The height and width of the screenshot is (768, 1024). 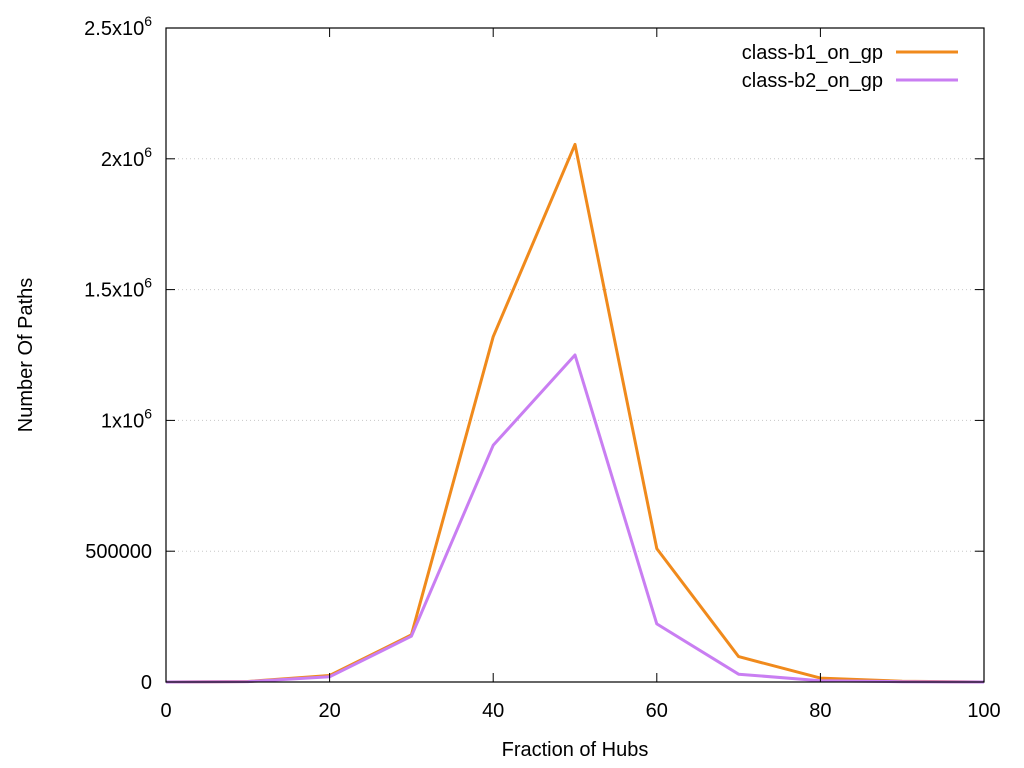 I want to click on y-axis-title: Number Of Paths, so click(x=26, y=355).